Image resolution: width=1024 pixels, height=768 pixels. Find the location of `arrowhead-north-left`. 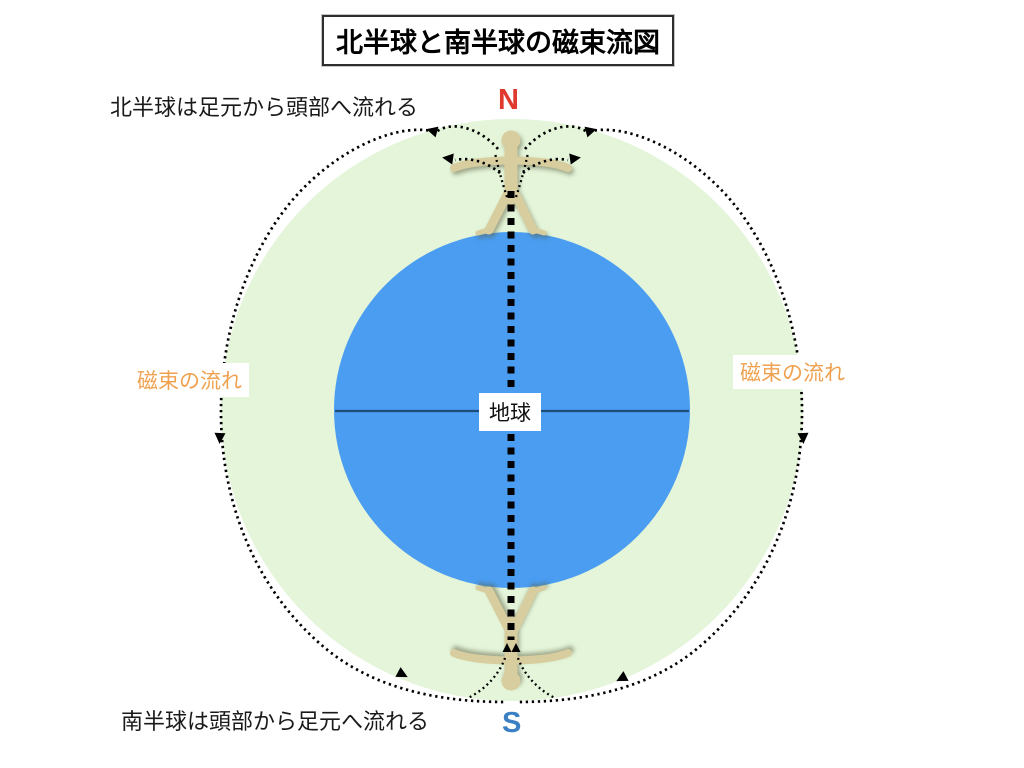

arrowhead-north-left is located at coordinates (432, 132).